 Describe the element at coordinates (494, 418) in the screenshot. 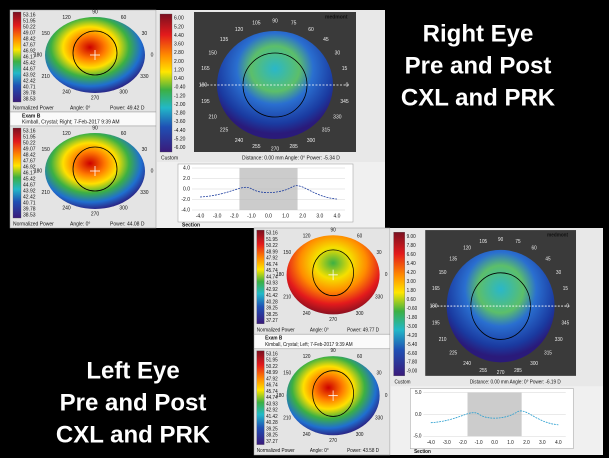

I see `section-curve` at that location.